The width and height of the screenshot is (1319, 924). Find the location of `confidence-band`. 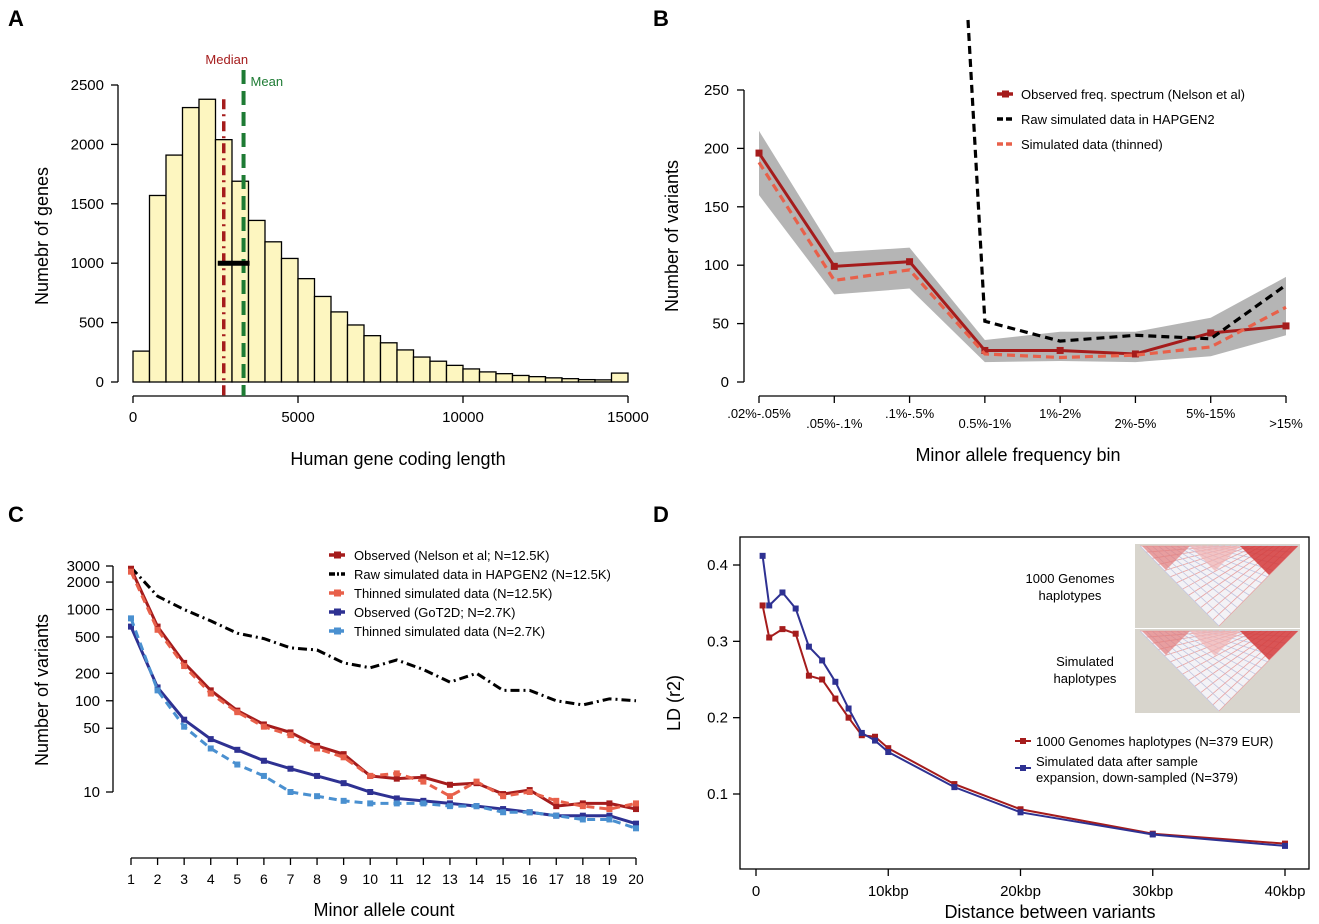

confidence-band is located at coordinates (1022, 246).